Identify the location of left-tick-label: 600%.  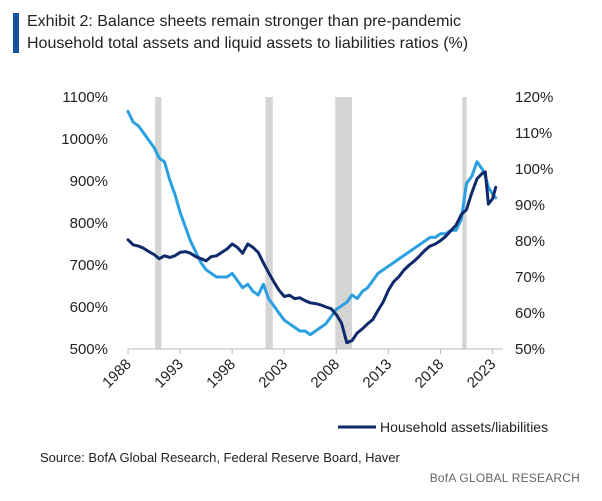
(89, 307).